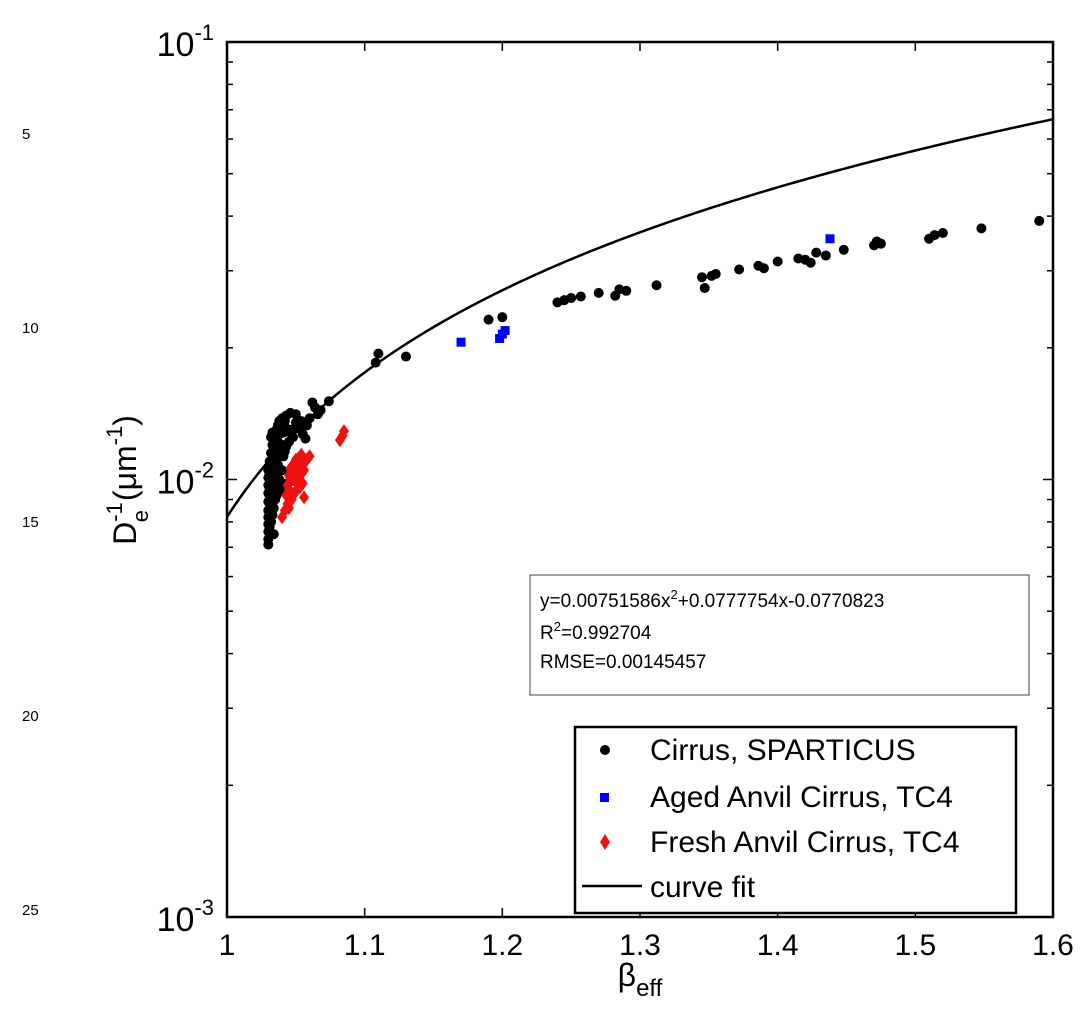 The height and width of the screenshot is (1012, 1081). Describe the element at coordinates (30, 716) in the screenshot. I see `line-number-20: 20` at that location.